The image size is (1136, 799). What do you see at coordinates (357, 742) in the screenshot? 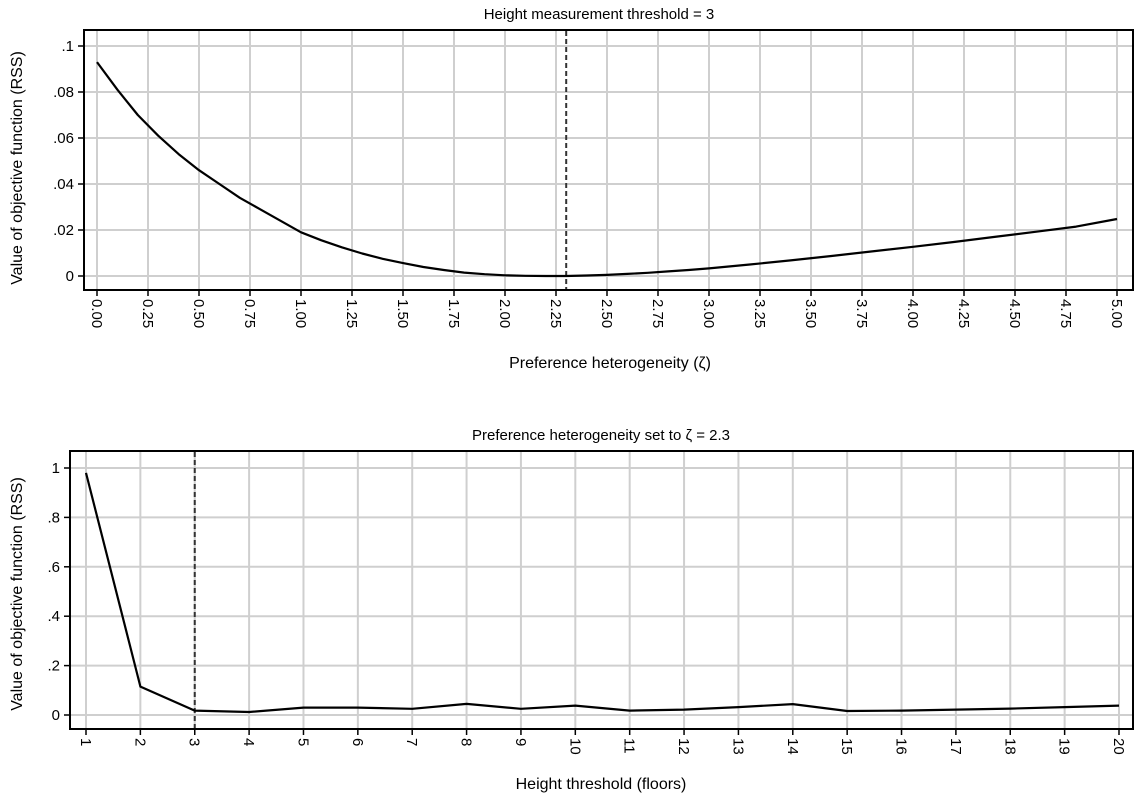
I see `x-tick-label: 6` at bounding box center [357, 742].